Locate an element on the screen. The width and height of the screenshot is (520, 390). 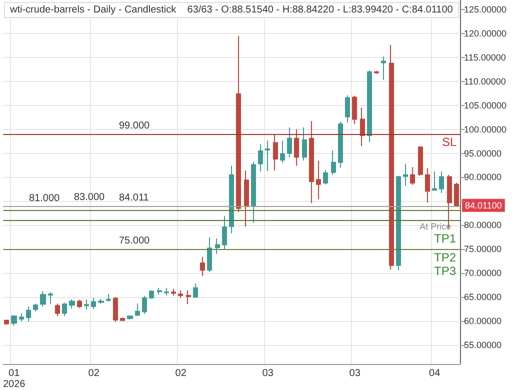
y-tick-label: 100.00000 is located at coordinates (485, 129).